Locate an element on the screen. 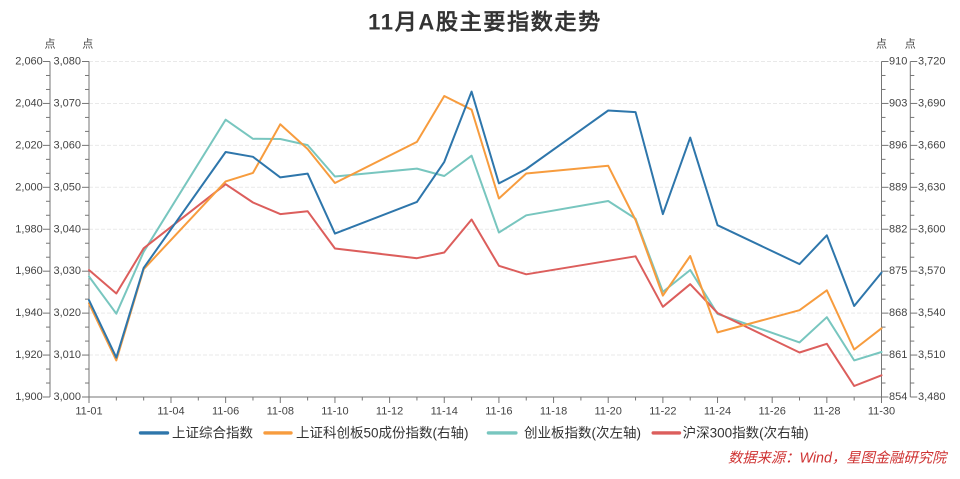  svg-text: 3,020 is located at coordinates (67, 313).